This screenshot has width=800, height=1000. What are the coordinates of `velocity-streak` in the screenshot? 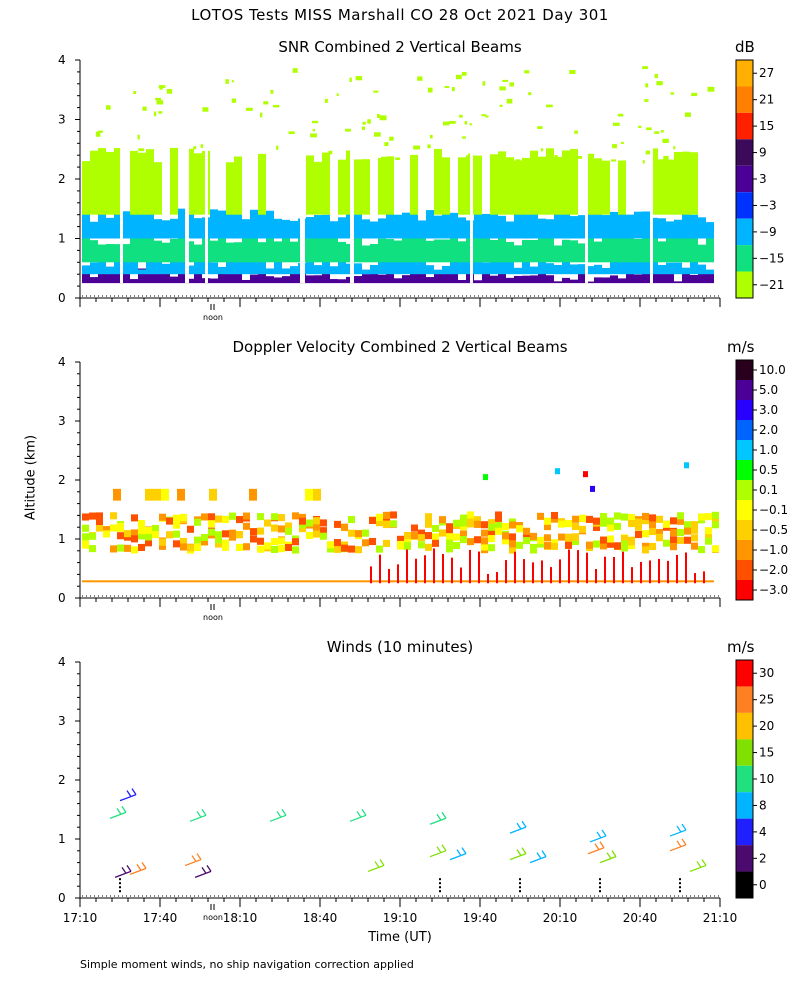 It's located at (416, 571).